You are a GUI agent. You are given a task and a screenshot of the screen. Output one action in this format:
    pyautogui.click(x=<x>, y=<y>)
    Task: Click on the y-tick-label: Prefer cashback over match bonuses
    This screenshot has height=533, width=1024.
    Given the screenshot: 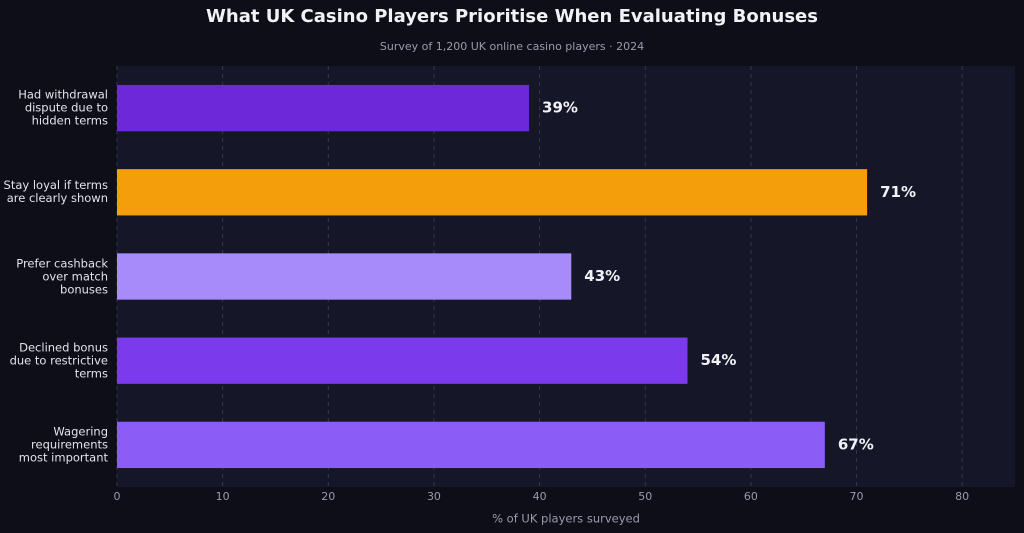 What is the action you would take?
    pyautogui.click(x=62, y=276)
    